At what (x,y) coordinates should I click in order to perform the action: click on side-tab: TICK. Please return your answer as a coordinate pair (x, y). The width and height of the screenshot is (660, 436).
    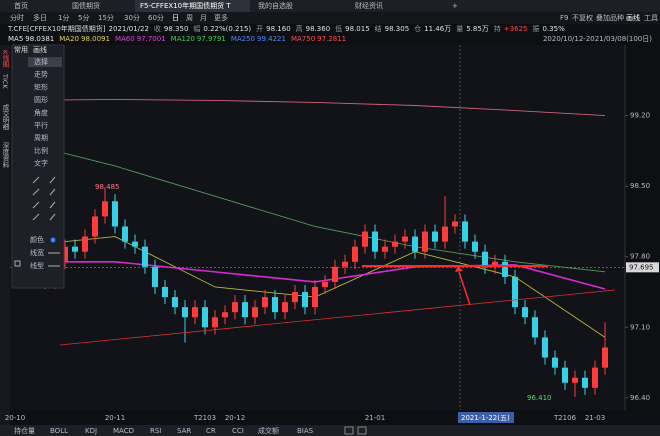
    Looking at the image, I should click on (5, 81).